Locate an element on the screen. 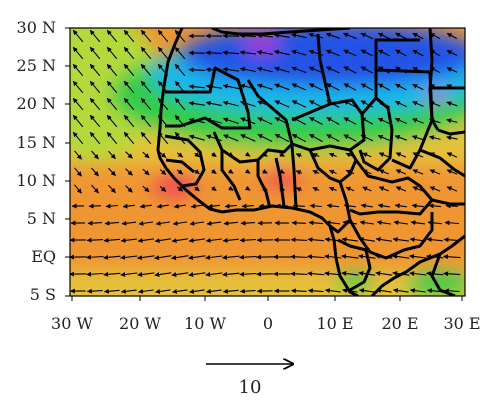 The height and width of the screenshot is (419, 500). border-niger is located at coordinates (328, 125).